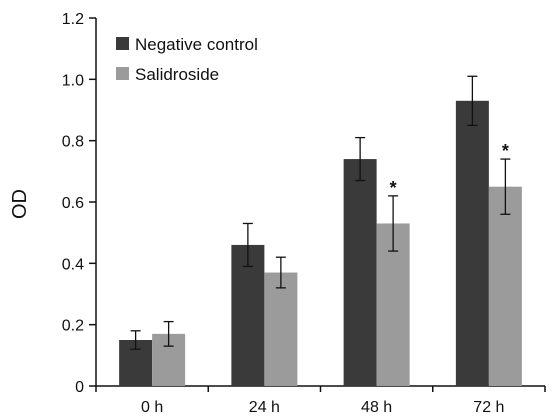 The width and height of the screenshot is (557, 418). Describe the element at coordinates (73, 80) in the screenshot. I see `y-tick-label: 1.0` at that location.